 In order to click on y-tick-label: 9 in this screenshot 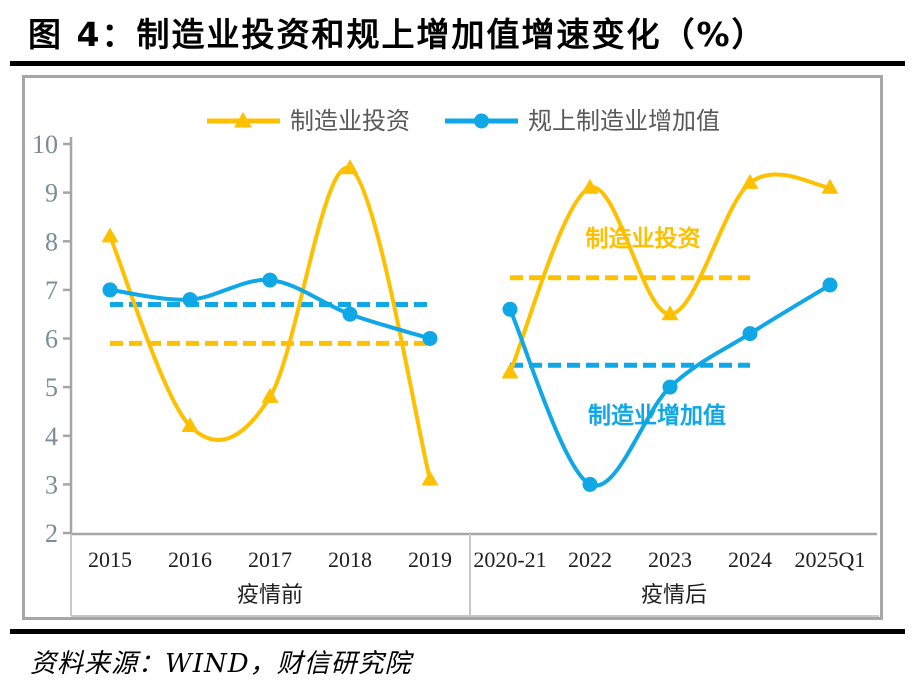, I will do `click(51, 193)`.